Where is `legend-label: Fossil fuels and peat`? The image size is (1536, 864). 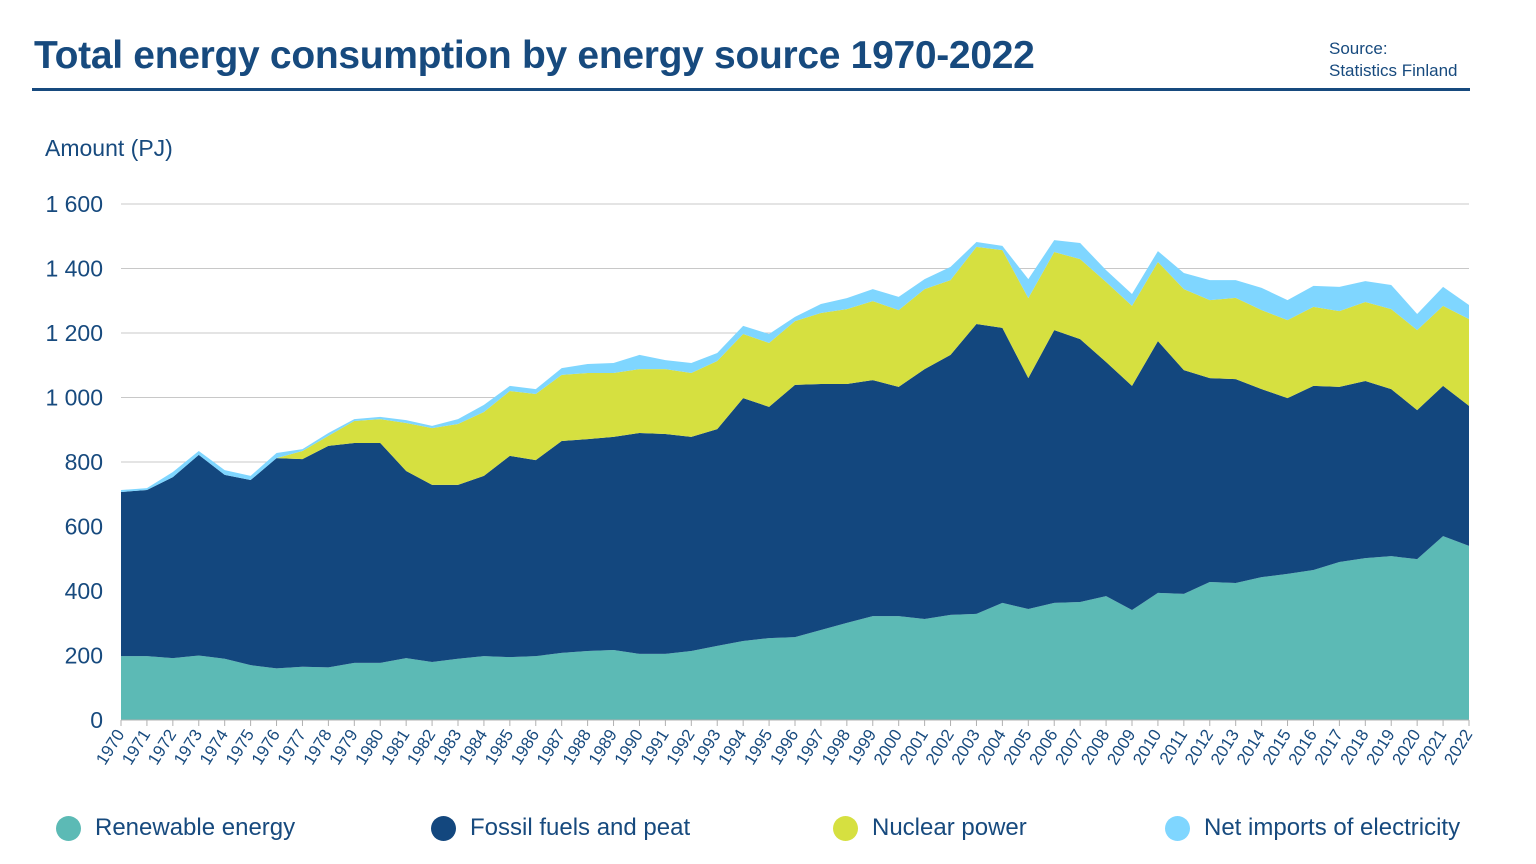
legend-label: Fossil fuels and peat is located at coordinates (580, 827).